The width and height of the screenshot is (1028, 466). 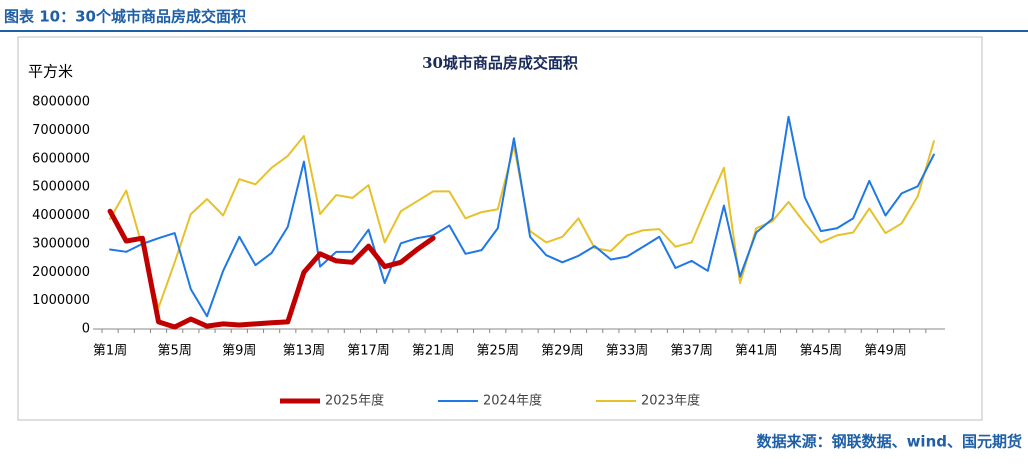 What do you see at coordinates (885, 351) in the screenshot?
I see `x-tick-label: 第49周` at bounding box center [885, 351].